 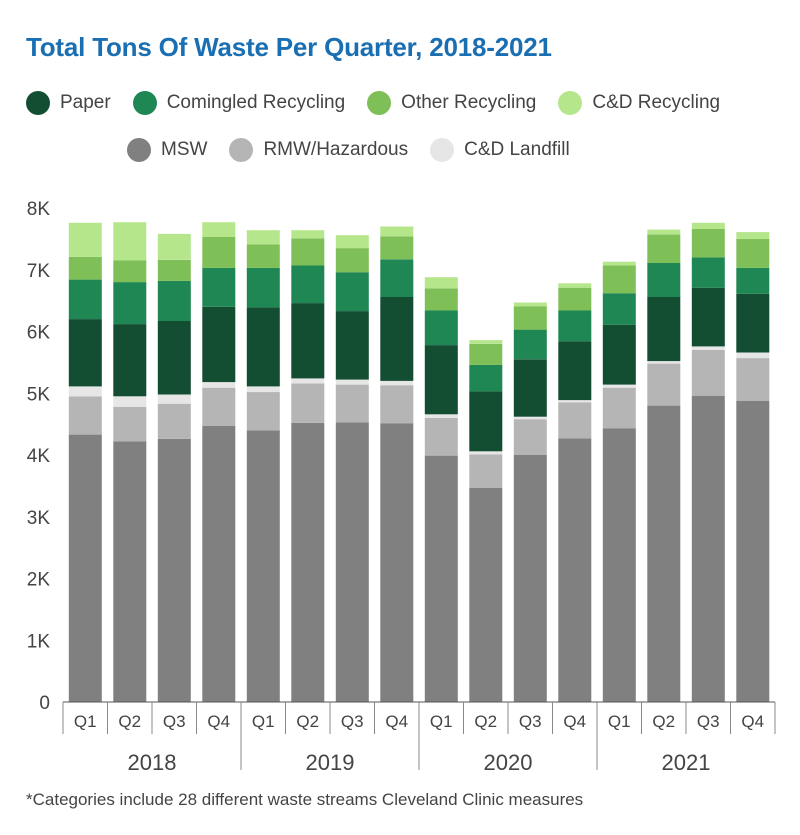 What do you see at coordinates (44, 703) in the screenshot?
I see `y-tick-label: 0` at bounding box center [44, 703].